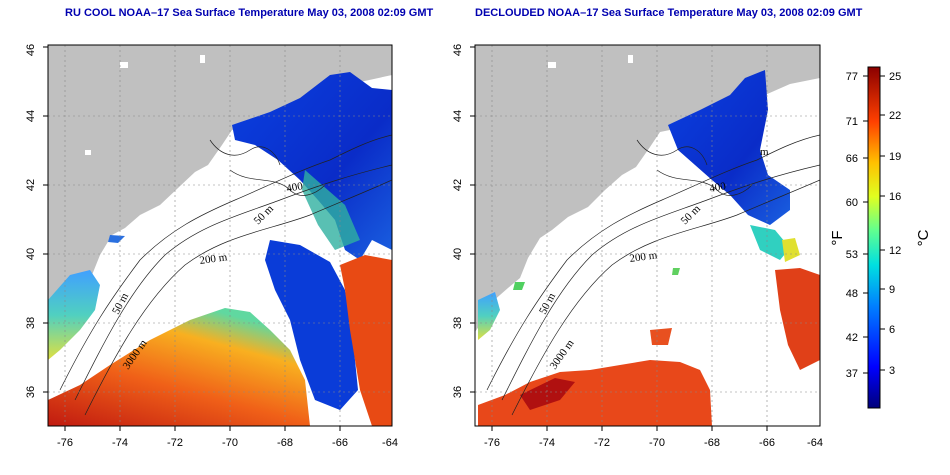  Describe the element at coordinates (895, 197) in the screenshot. I see `colorbar-c-tick-16: 16` at that location.